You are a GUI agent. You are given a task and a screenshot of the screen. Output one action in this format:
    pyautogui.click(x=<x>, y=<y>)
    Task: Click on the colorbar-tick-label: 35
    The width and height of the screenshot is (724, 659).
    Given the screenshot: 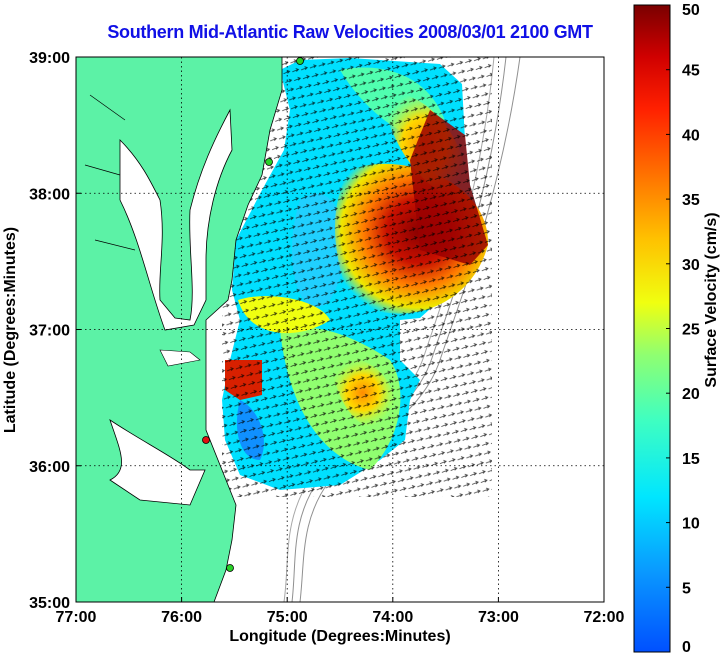 What is the action you would take?
    pyautogui.click(x=691, y=200)
    